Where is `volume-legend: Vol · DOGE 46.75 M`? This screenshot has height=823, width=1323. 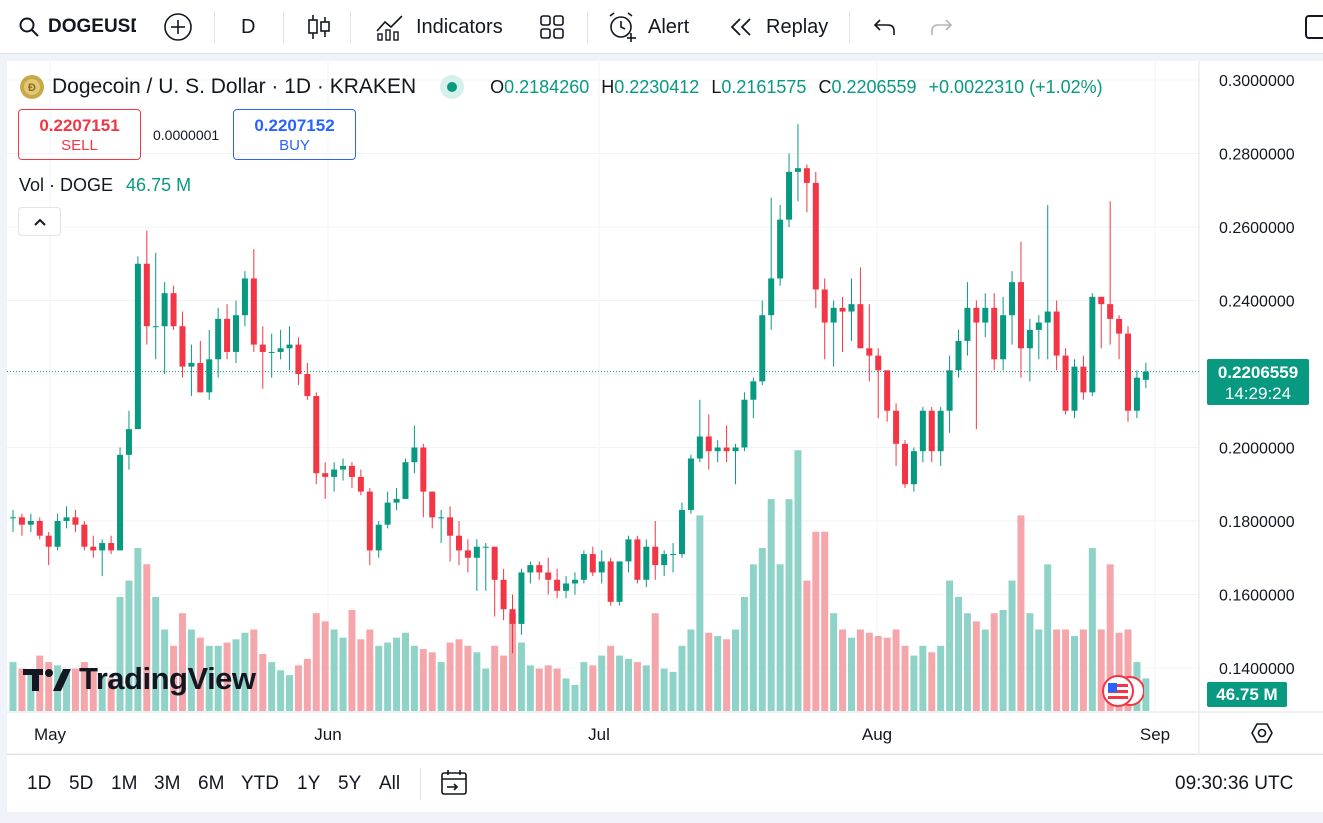 volume-legend: Vol · DOGE 46.75 M is located at coordinates (105, 185).